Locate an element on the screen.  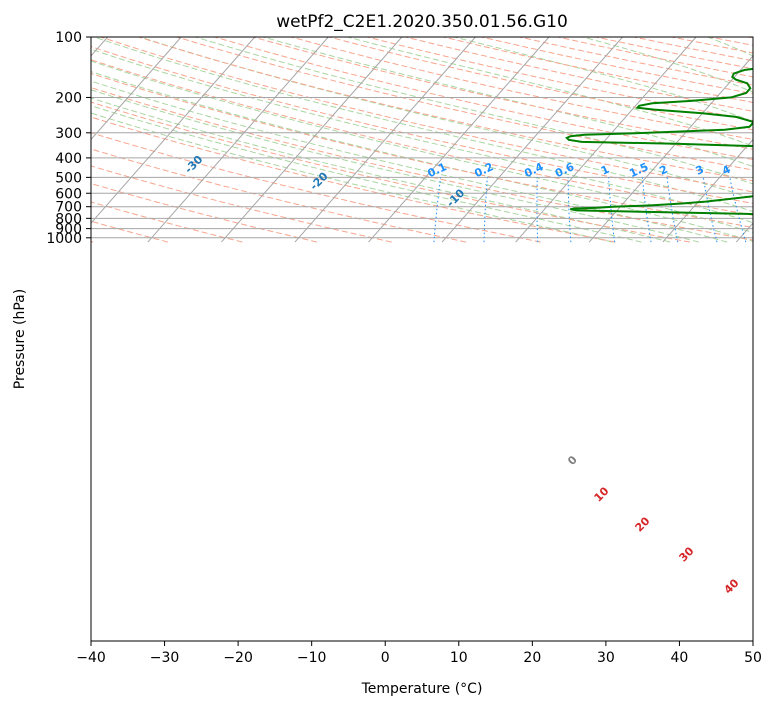
x-tick-label: 50 is located at coordinates (753, 658).